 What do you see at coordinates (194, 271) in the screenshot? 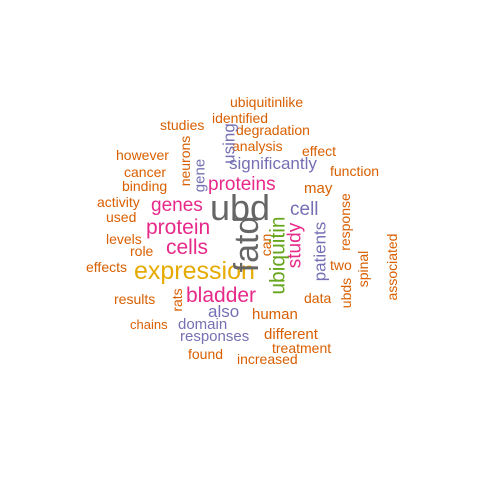
I see `word-expression: expression` at bounding box center [194, 271].